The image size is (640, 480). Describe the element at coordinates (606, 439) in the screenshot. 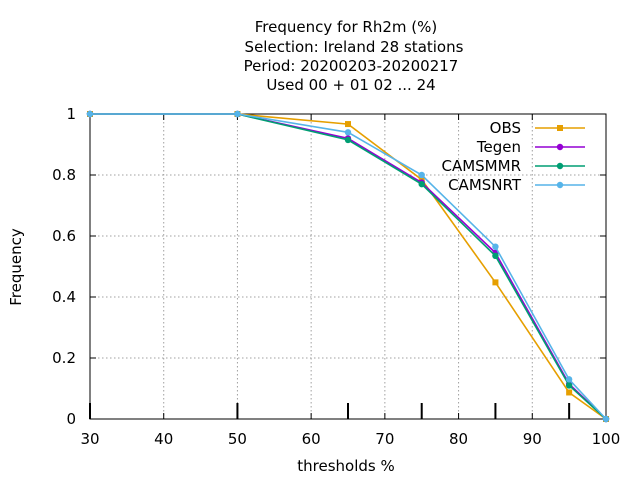

I see `x-tick-label: 100` at that location.